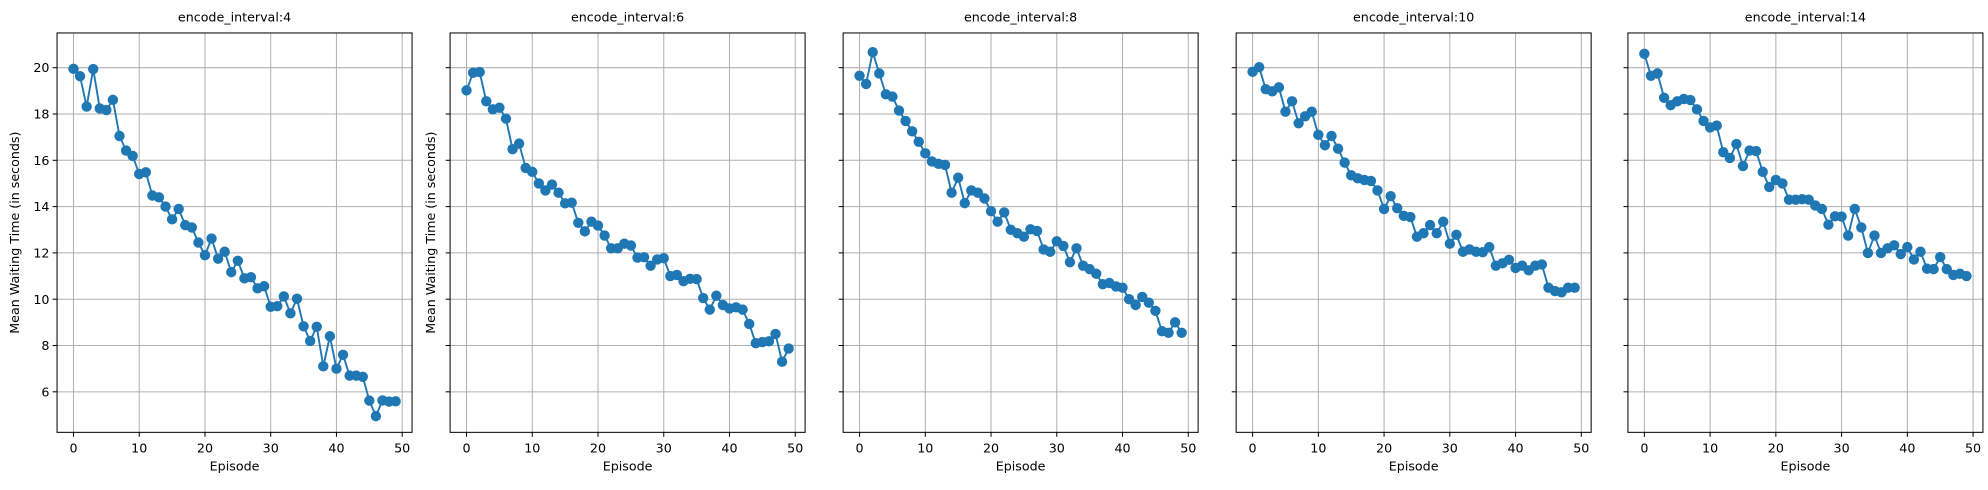 Image resolution: width=1988 pixels, height=490 pixels. Describe the element at coordinates (41, 114) in the screenshot. I see `y-tick-label: 18` at that location.